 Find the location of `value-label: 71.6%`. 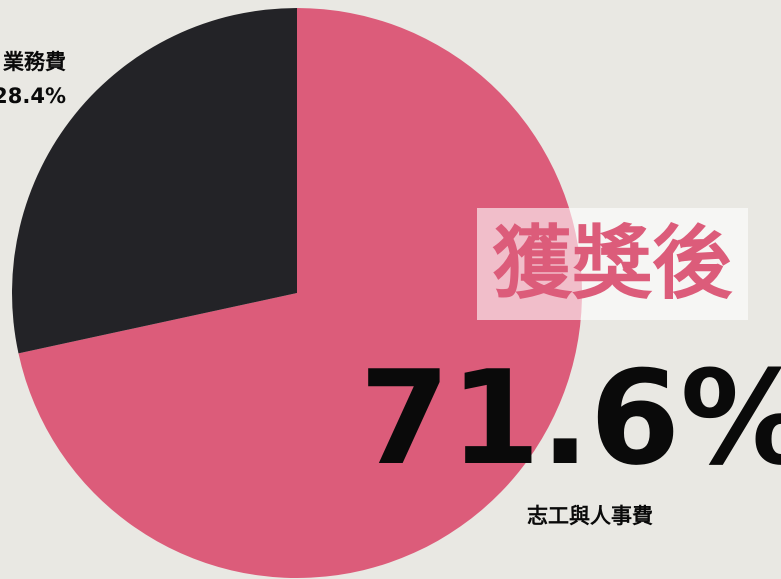

value-label: 71.6% is located at coordinates (570, 418).